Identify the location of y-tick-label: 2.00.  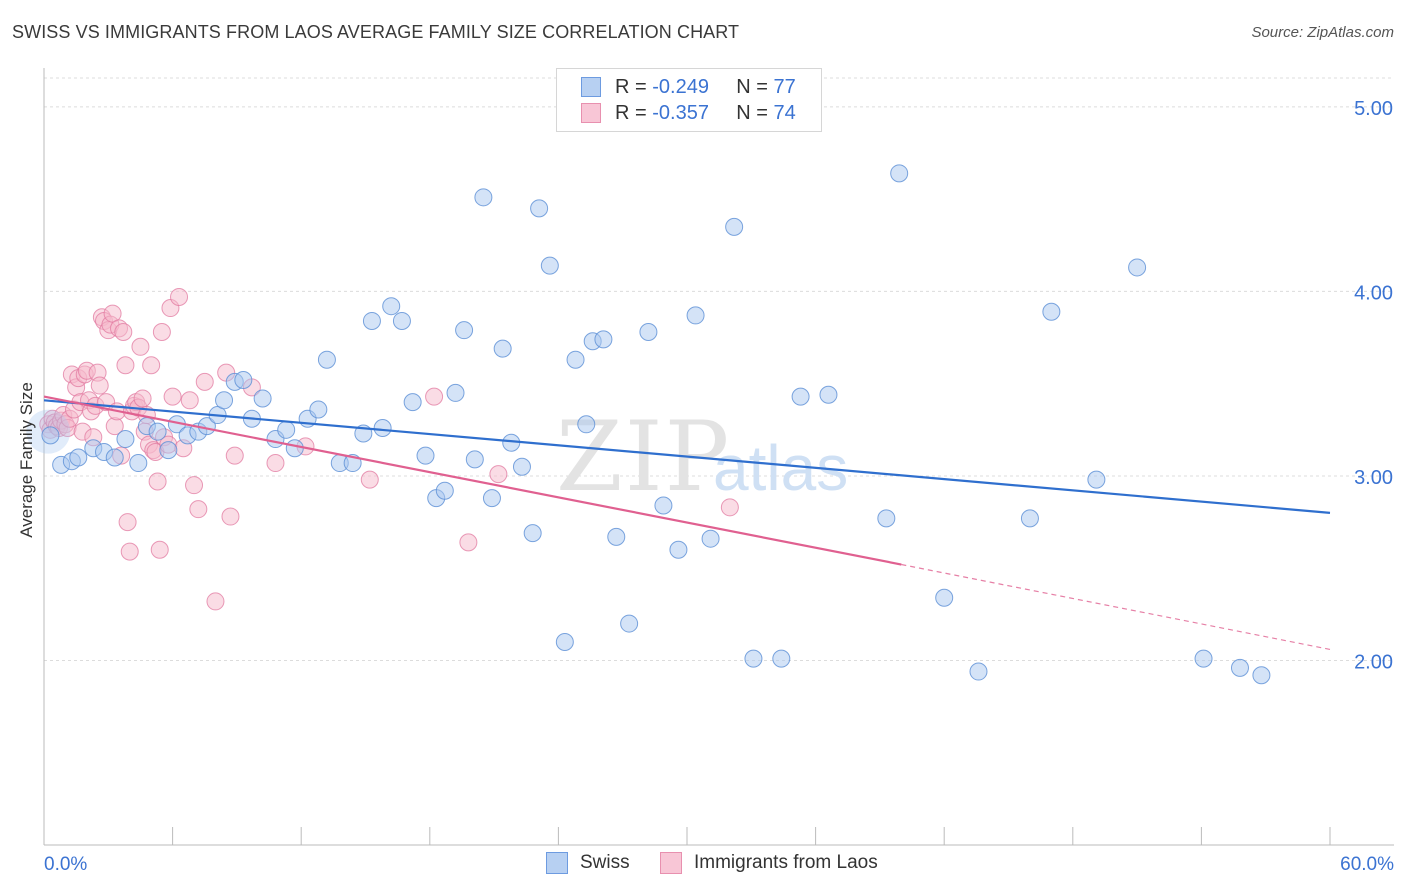
(1373, 662).